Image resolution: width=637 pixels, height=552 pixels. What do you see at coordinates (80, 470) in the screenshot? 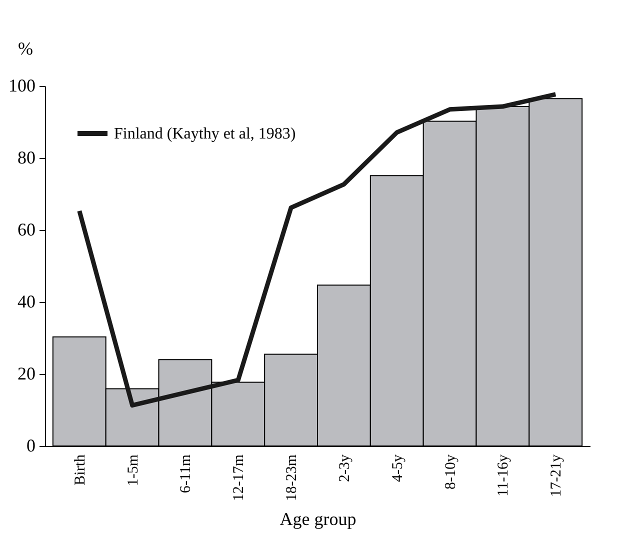
I see `x-tick-label: Birth` at bounding box center [80, 470].